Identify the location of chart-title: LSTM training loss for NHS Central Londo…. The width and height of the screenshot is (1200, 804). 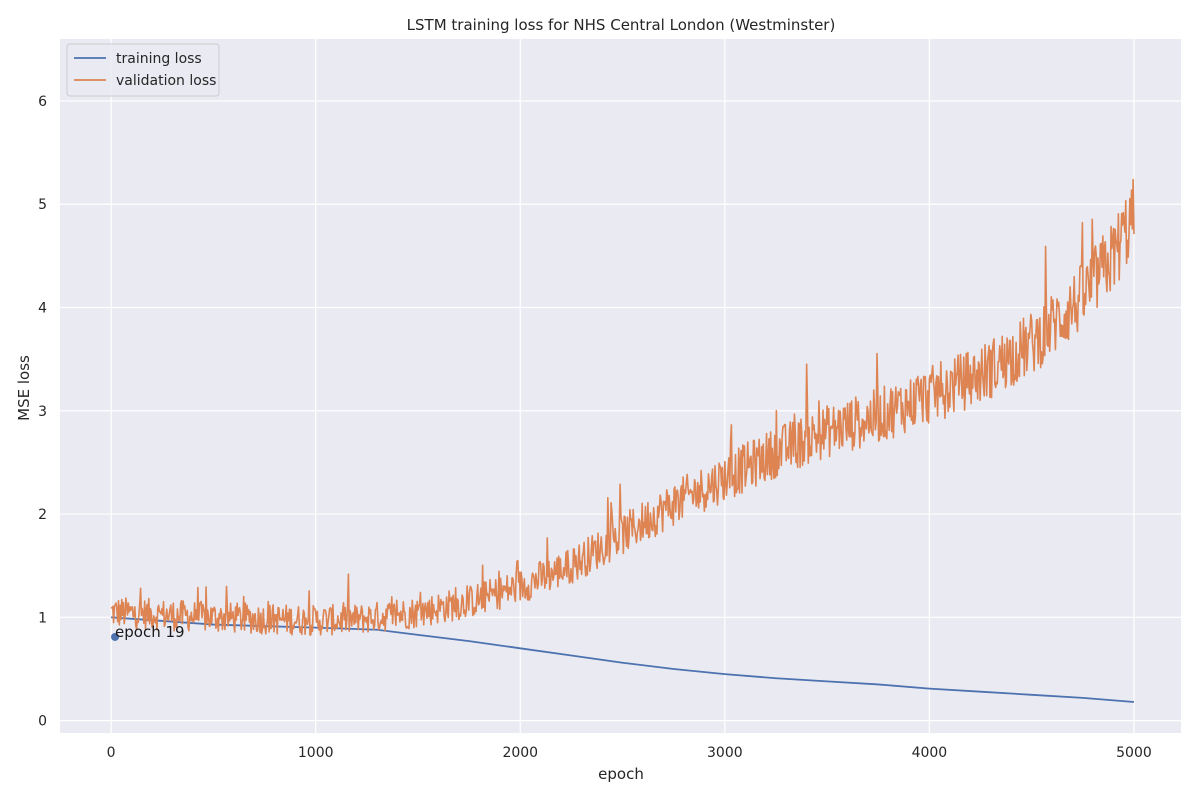
(621, 25).